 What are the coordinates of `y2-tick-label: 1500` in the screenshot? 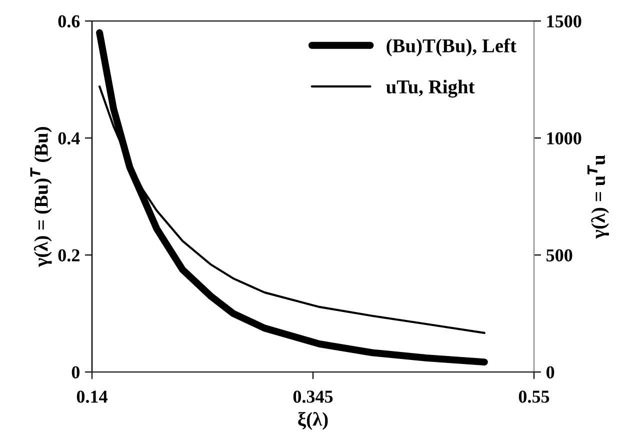 It's located at (564, 21).